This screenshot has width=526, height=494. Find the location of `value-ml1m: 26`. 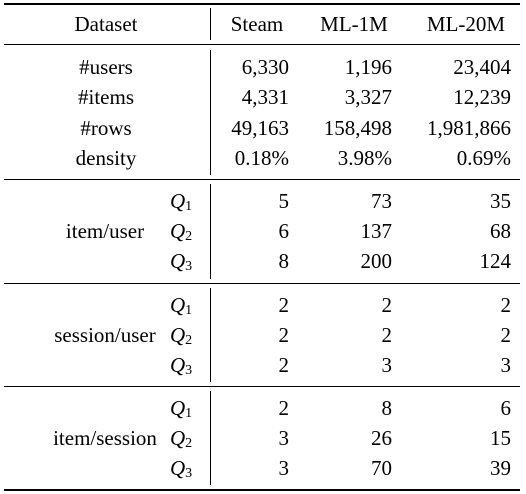

value-ml1m: 26 is located at coordinates (381, 438).